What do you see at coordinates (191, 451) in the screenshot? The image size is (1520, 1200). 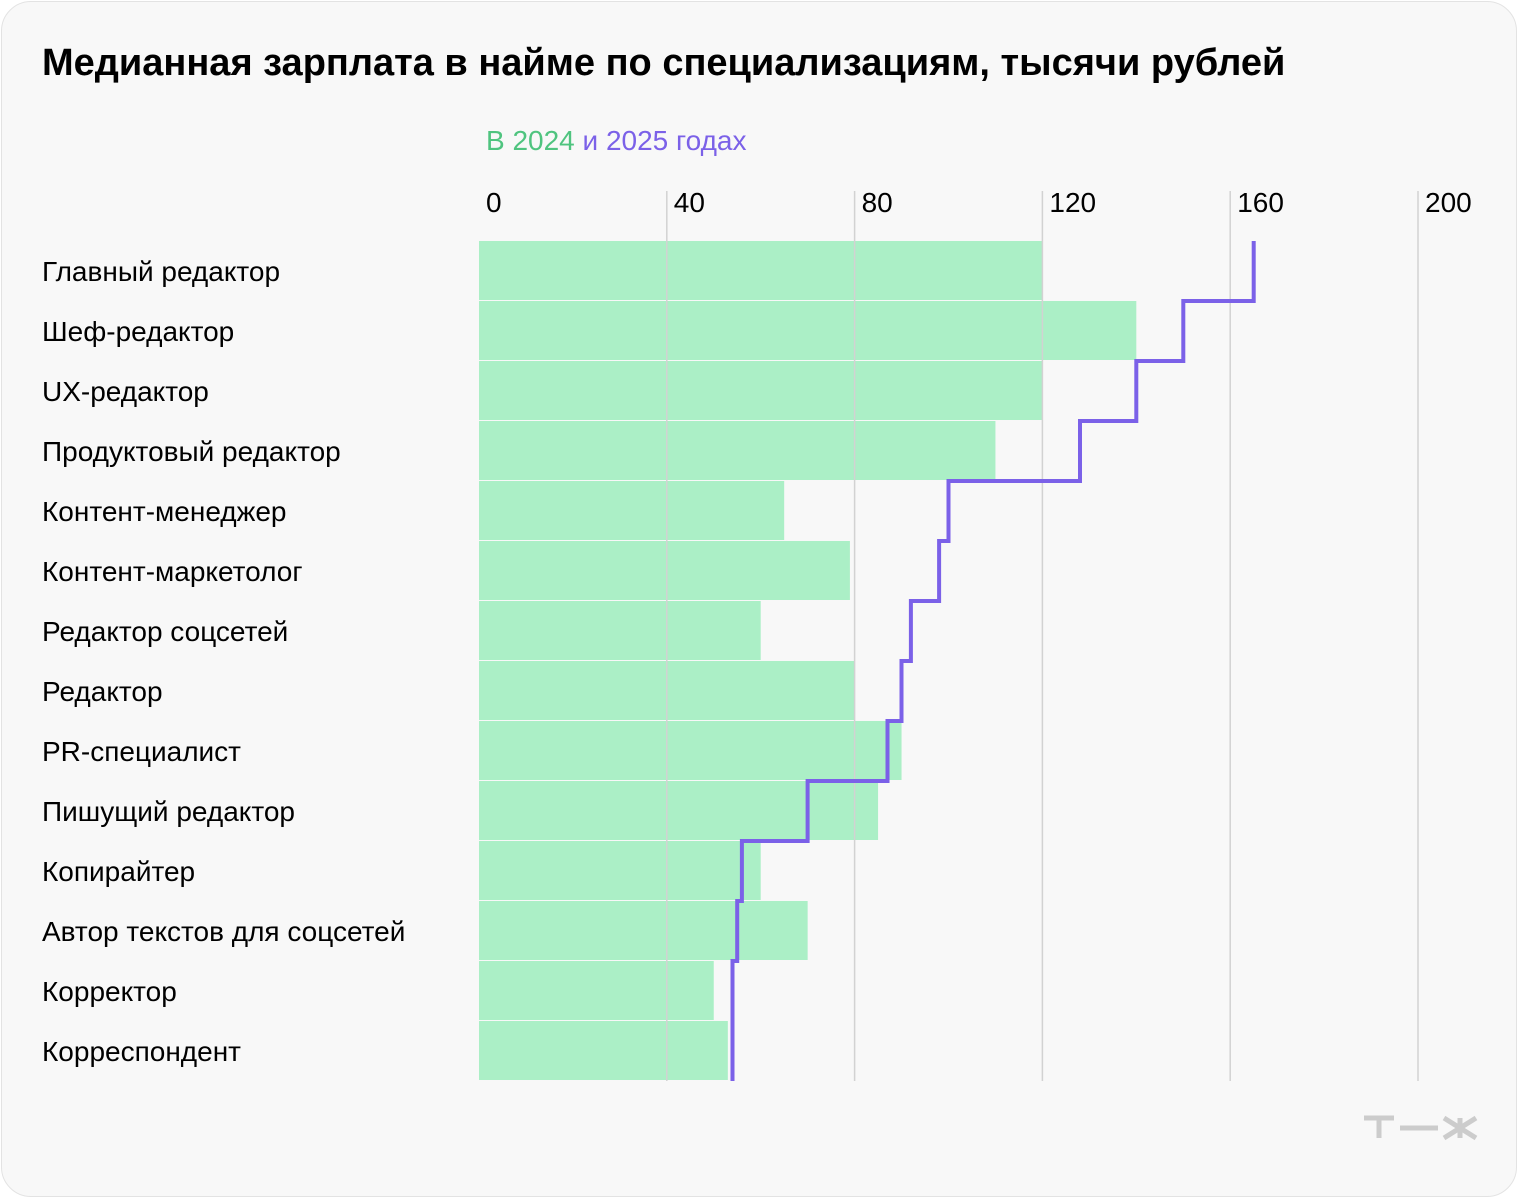 I see `category-label: Продуктовый редактор` at bounding box center [191, 451].